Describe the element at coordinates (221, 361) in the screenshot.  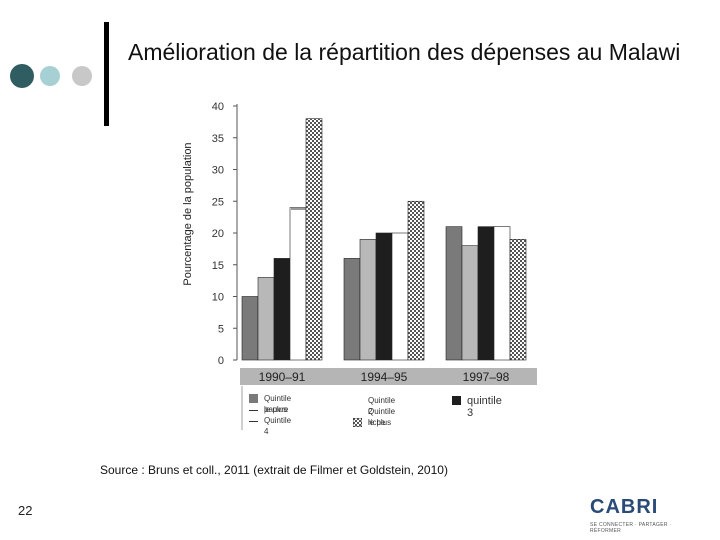
I see `y-tick-label: 0` at that location.